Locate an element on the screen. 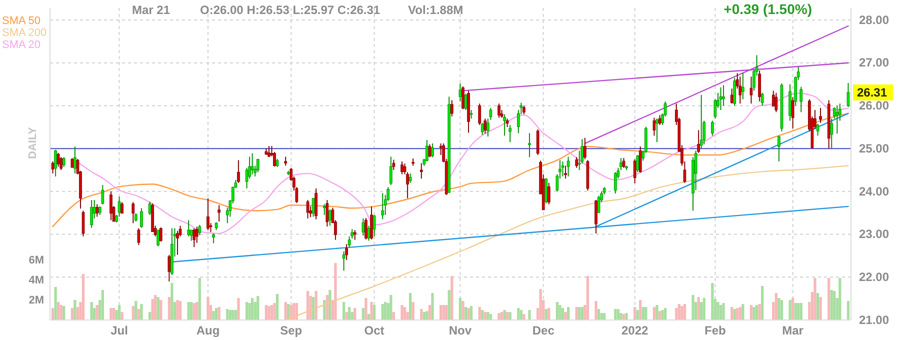 Image resolution: width=900 pixels, height=340 pixels. text: SMA 200 is located at coordinates (24, 33).